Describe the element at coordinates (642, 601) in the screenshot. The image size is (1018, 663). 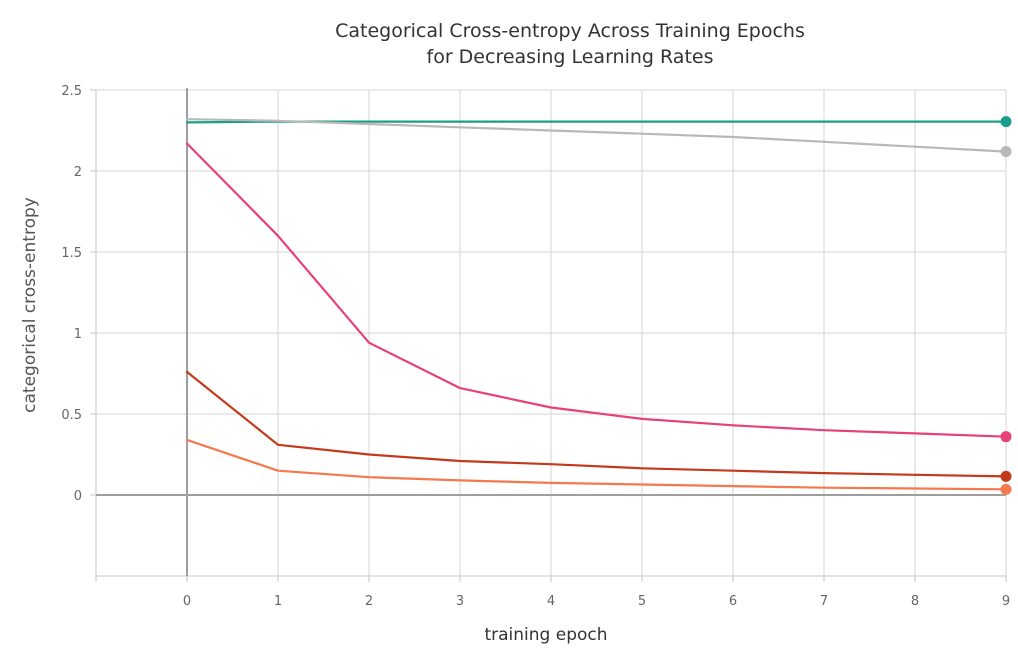
I see `x-tick-label: 5` at that location.